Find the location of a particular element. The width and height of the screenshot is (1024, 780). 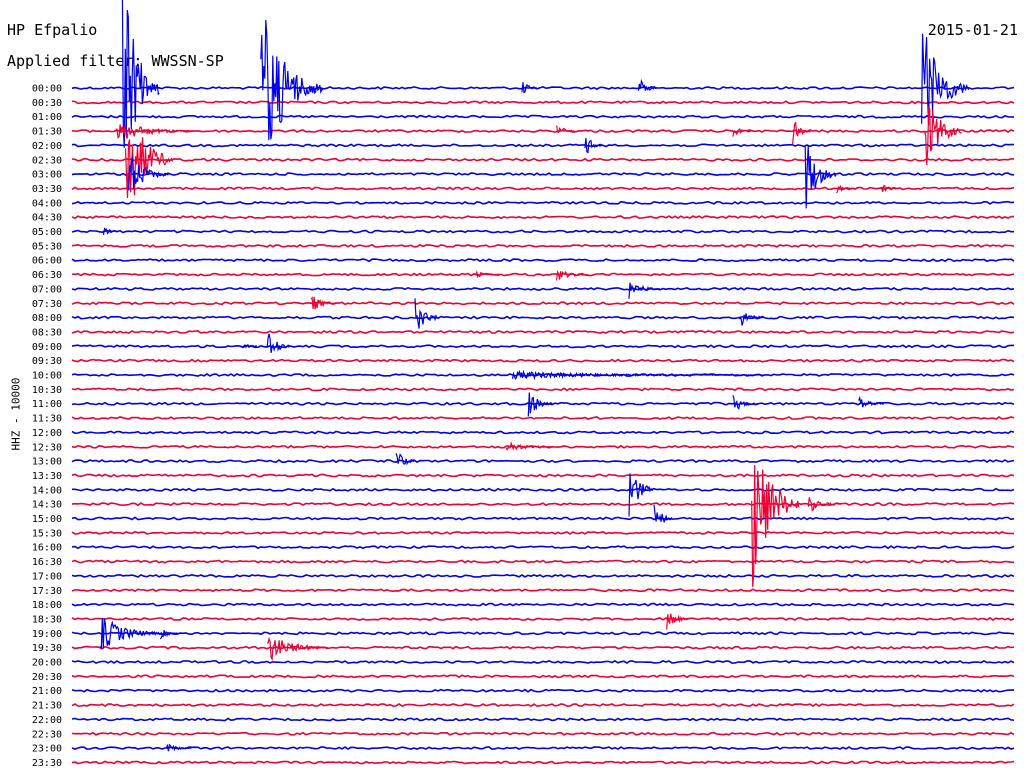

row-time-label: 21:00 is located at coordinates (47, 691).